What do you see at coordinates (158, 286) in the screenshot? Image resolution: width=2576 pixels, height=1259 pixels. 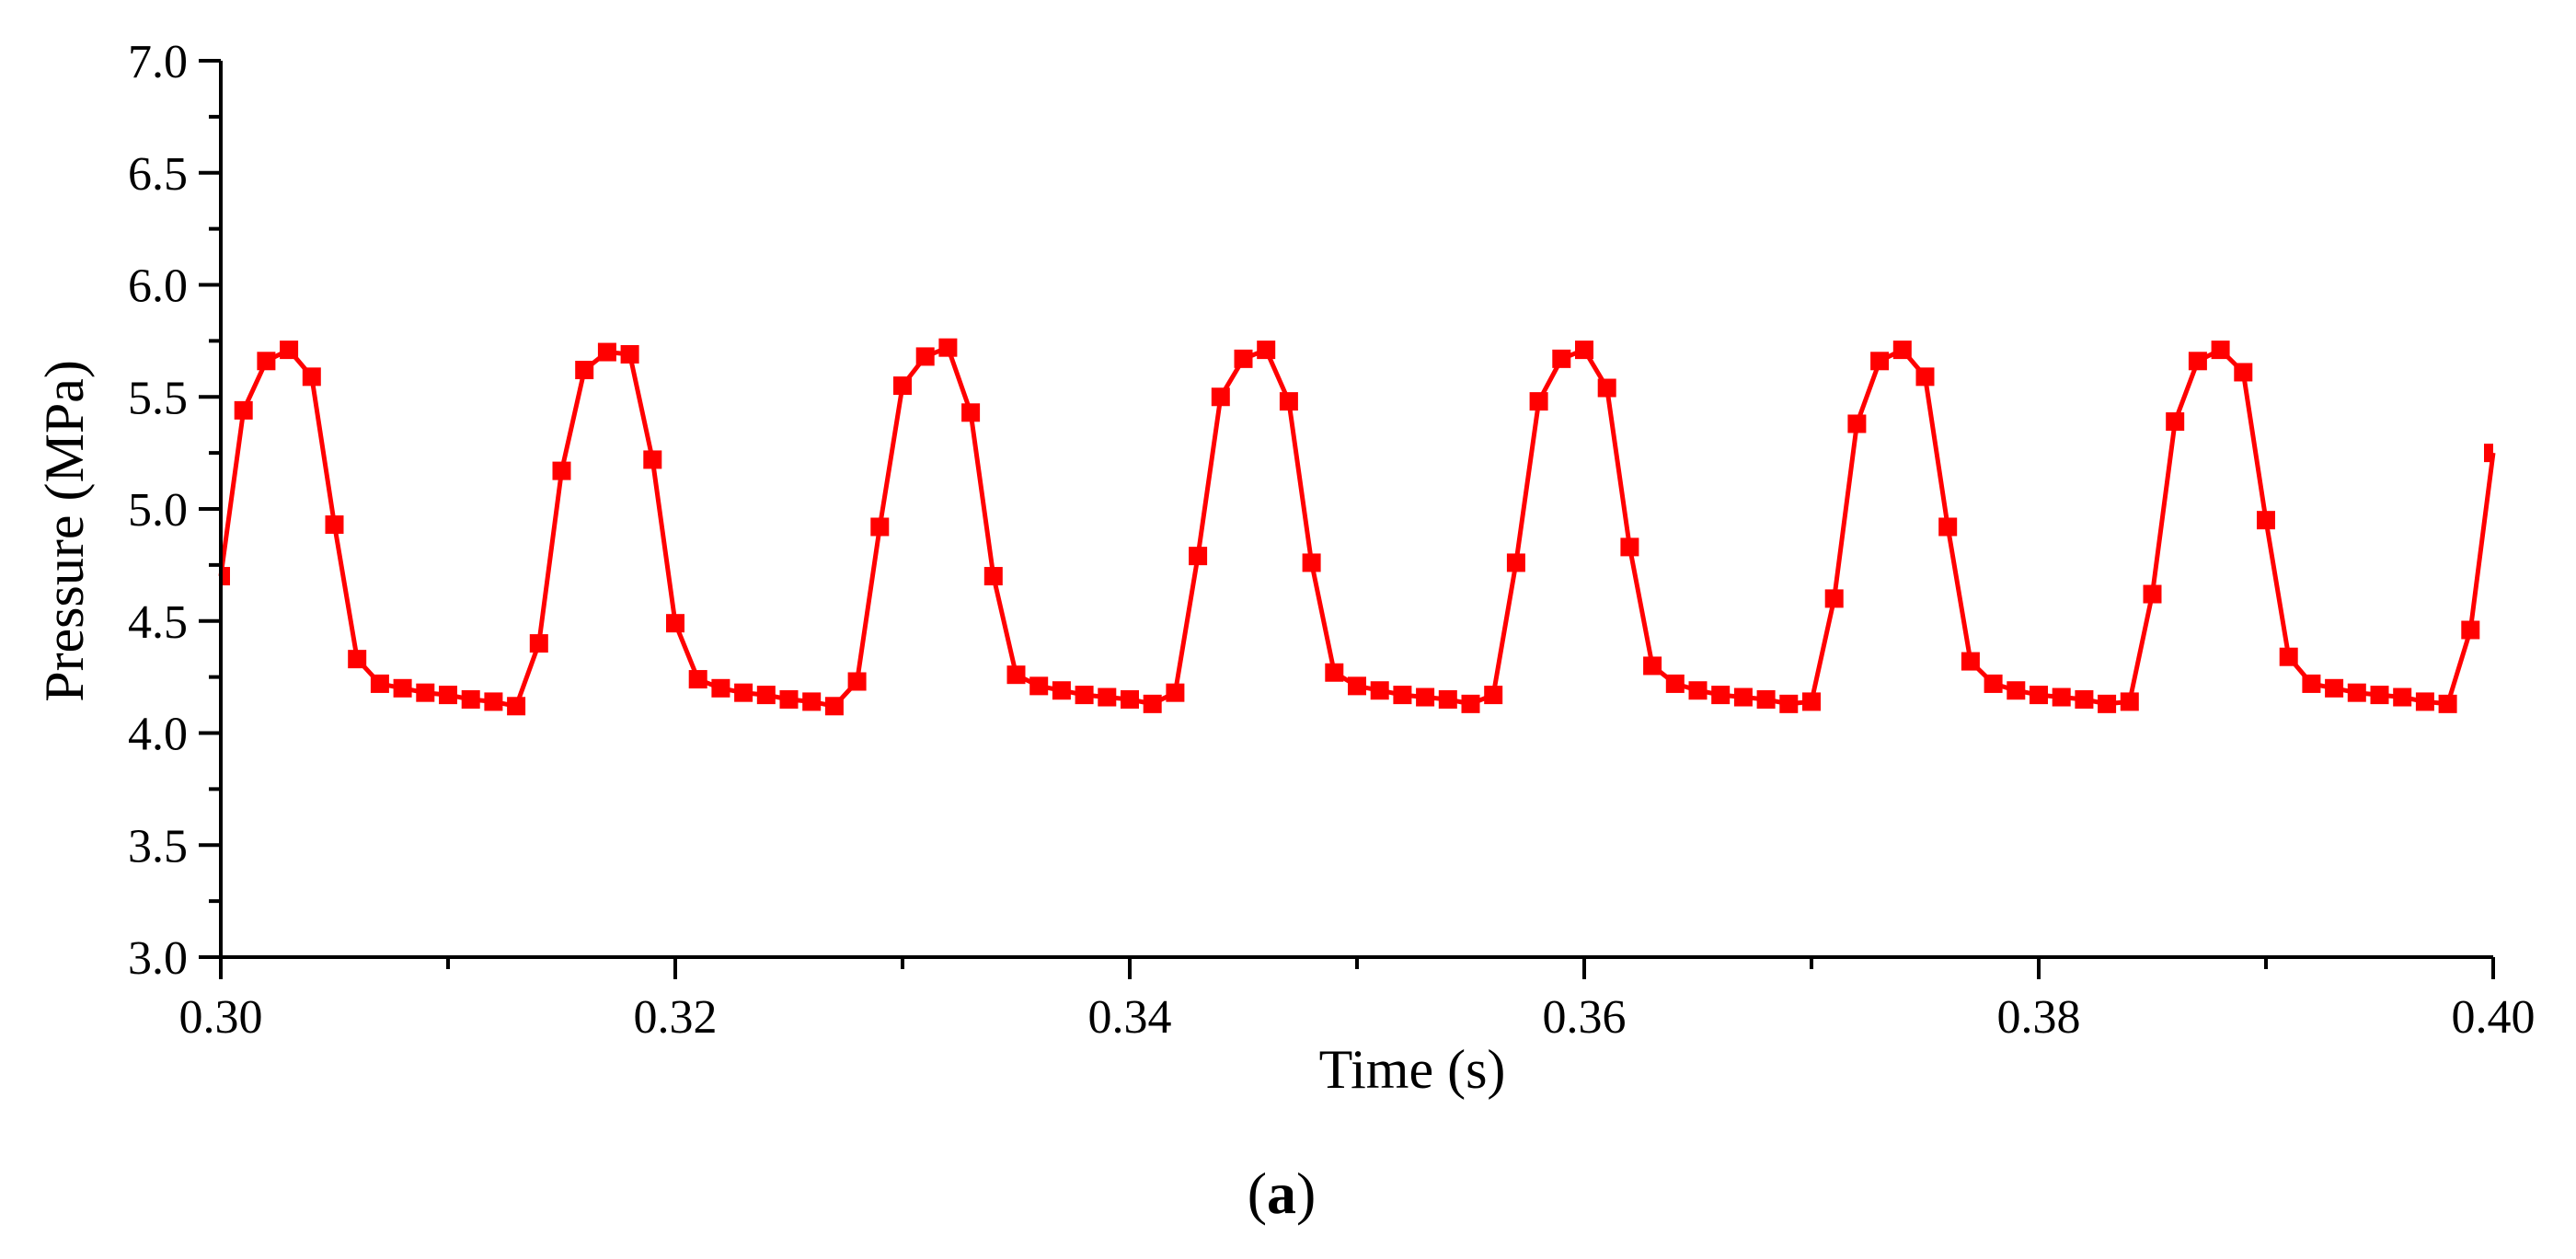 I see `y-tick-label: 6.0` at bounding box center [158, 286].